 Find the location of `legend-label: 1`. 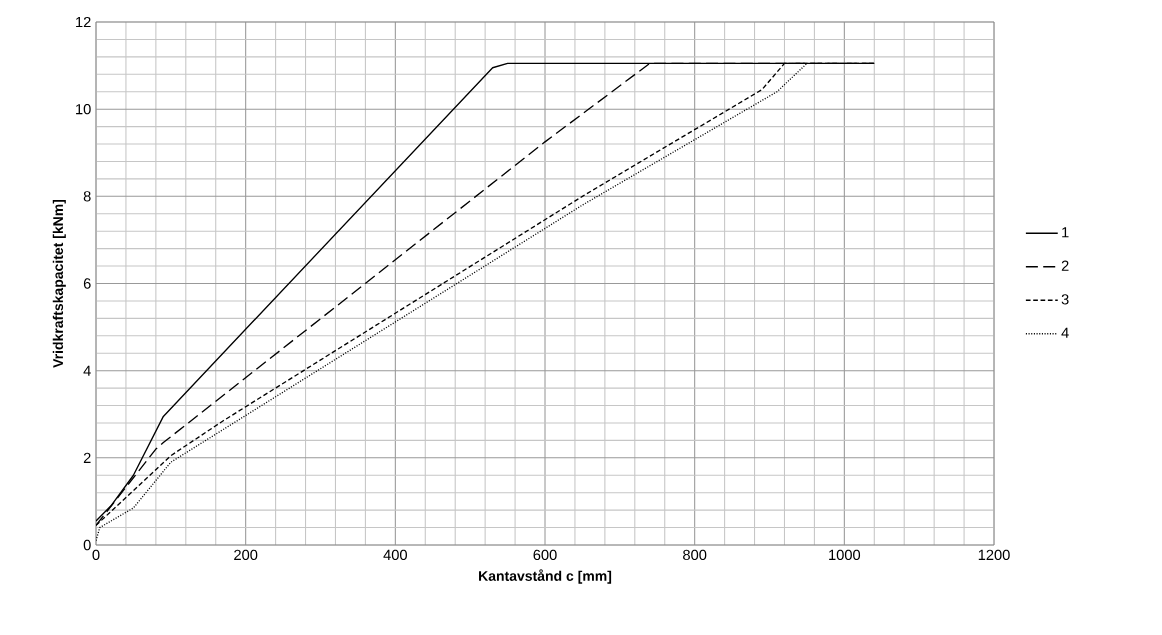

legend-label: 1 is located at coordinates (1065, 232).